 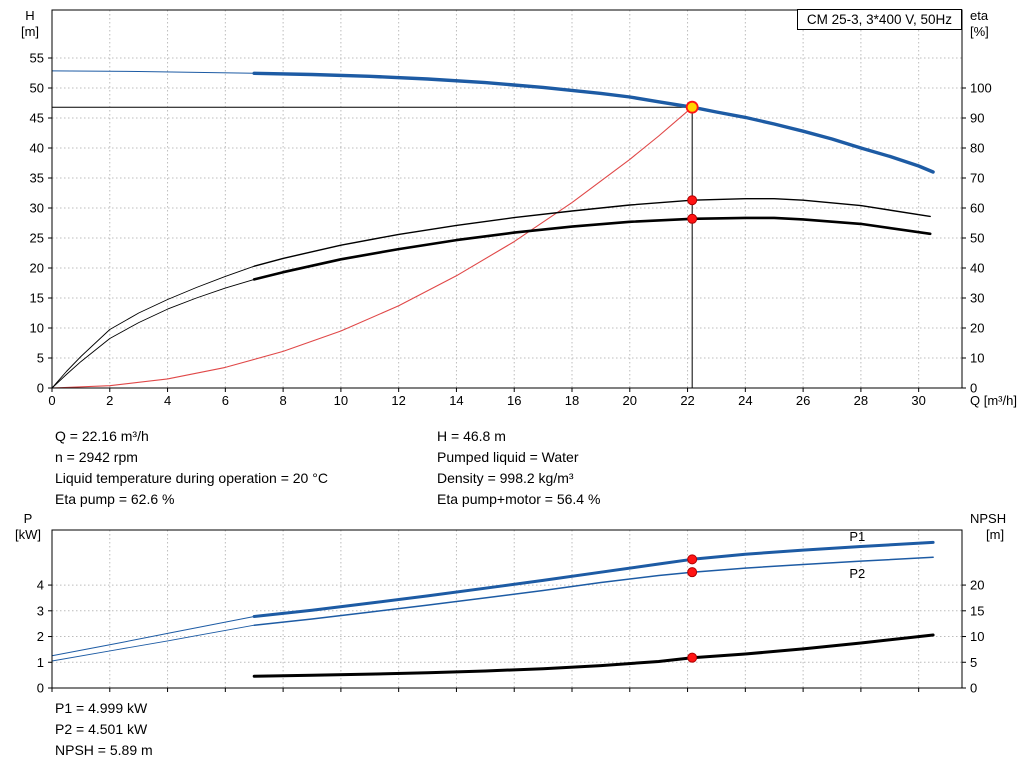 What do you see at coordinates (37, 238) in the screenshot?
I see `y-tick-label-left: 25` at bounding box center [37, 238].